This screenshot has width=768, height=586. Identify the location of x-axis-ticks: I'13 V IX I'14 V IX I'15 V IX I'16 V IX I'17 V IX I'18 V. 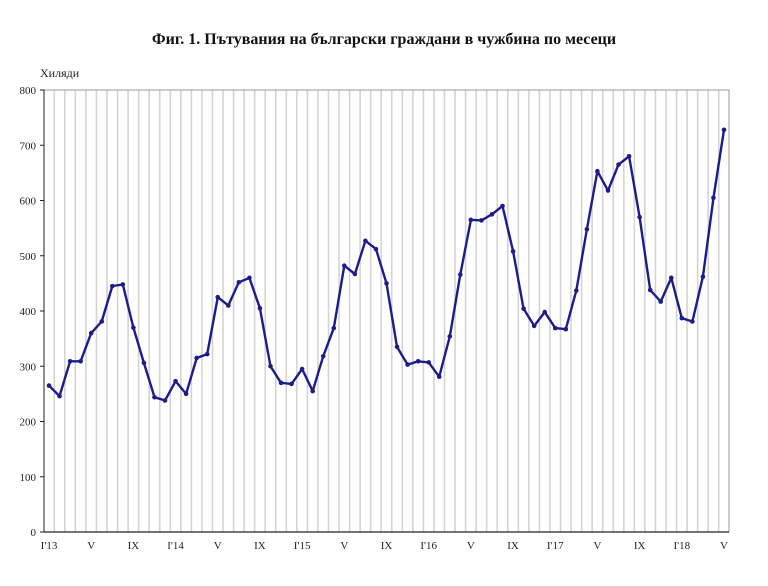
(384, 546).